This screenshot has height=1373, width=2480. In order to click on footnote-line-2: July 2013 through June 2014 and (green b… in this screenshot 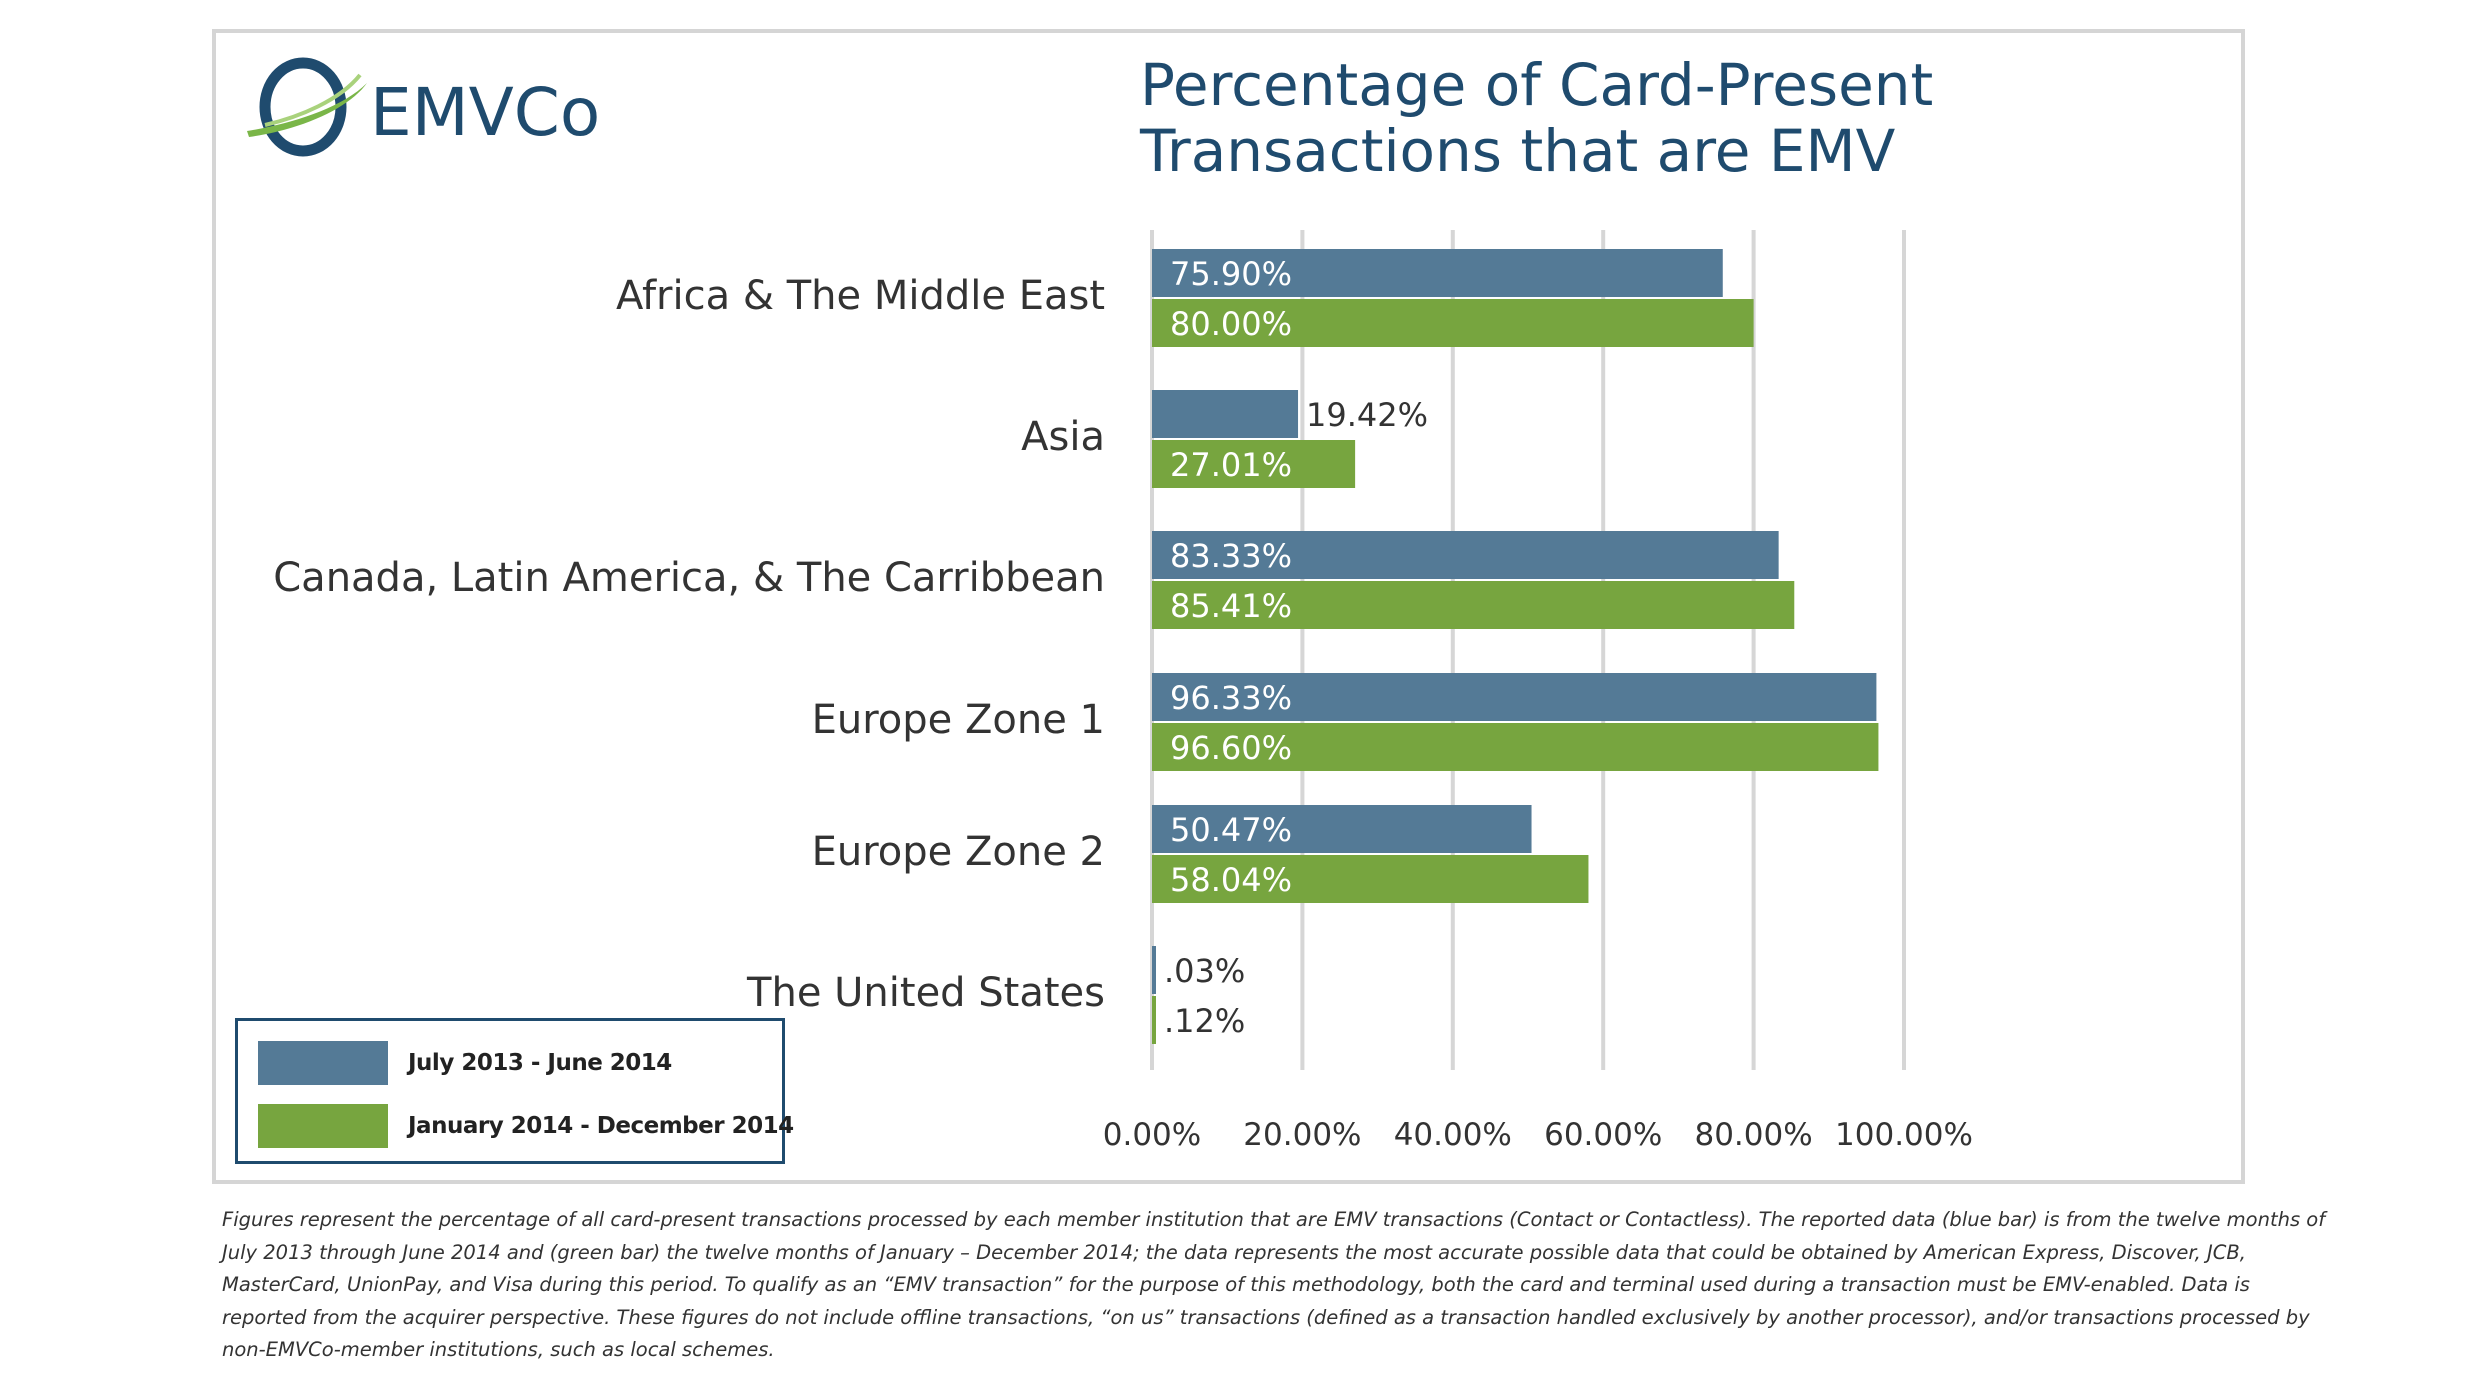, I will do `click(1234, 1252)`.